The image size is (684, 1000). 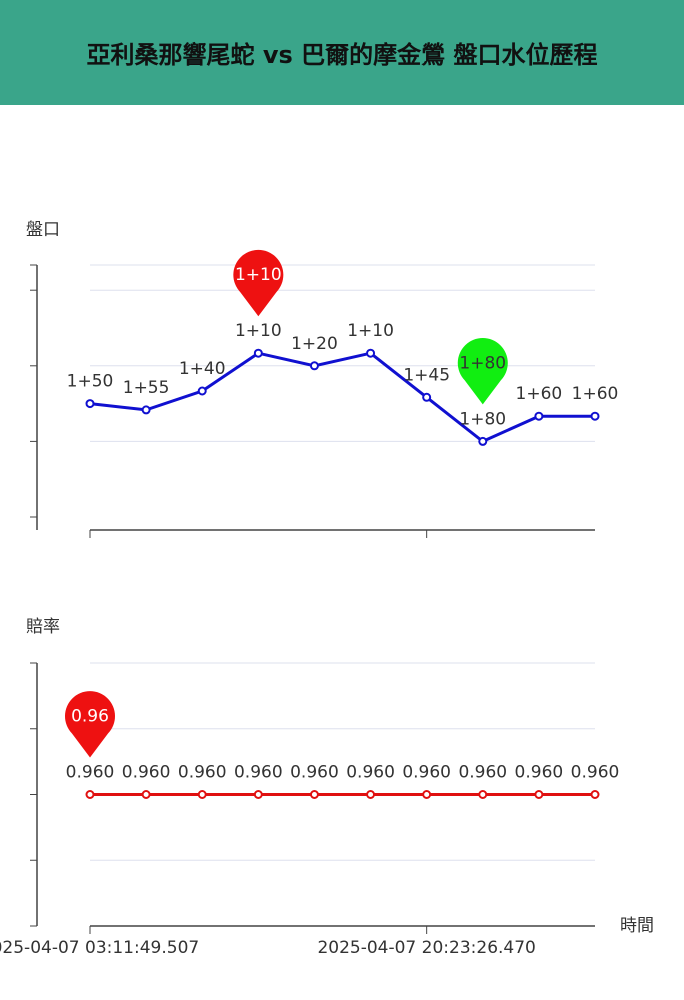 What do you see at coordinates (342, 55) in the screenshot?
I see `page-title: 亞利桑那響尾蛇 vs 巴爾的摩金鶯 盤口水位歷程` at bounding box center [342, 55].